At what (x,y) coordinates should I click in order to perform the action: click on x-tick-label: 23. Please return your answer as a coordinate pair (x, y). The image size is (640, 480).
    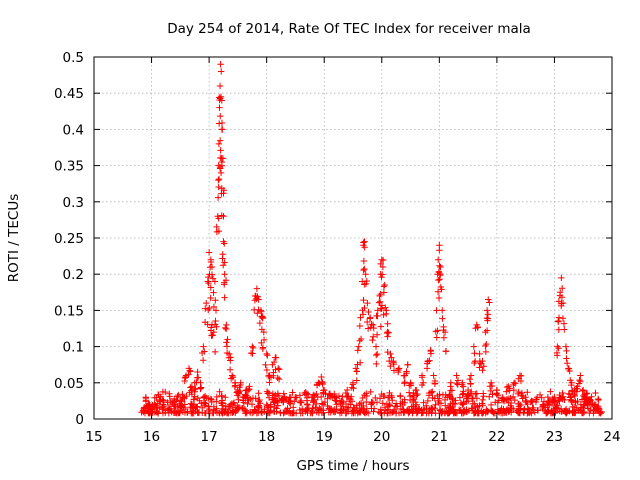
    Looking at the image, I should click on (554, 437).